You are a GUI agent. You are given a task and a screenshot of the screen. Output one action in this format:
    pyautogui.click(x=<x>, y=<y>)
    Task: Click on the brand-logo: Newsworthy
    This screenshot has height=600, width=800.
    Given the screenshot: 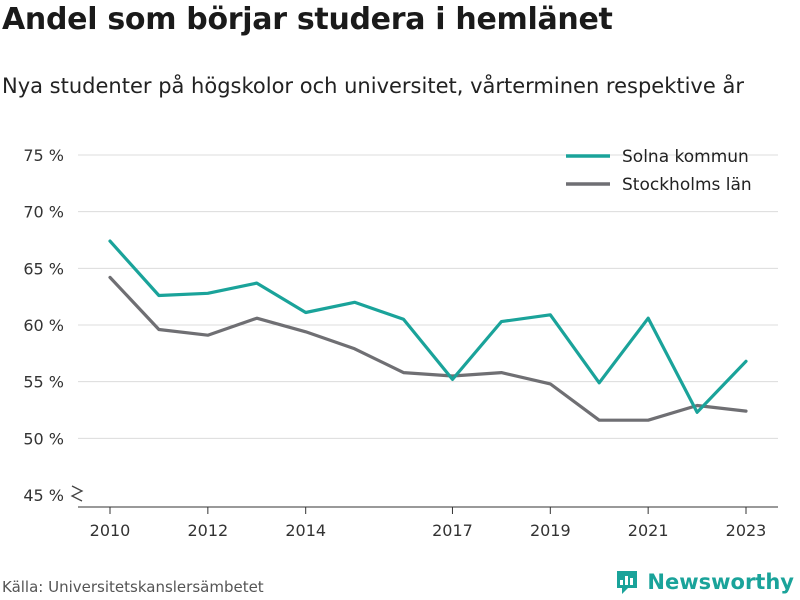 What is the action you would take?
    pyautogui.click(x=704, y=582)
    